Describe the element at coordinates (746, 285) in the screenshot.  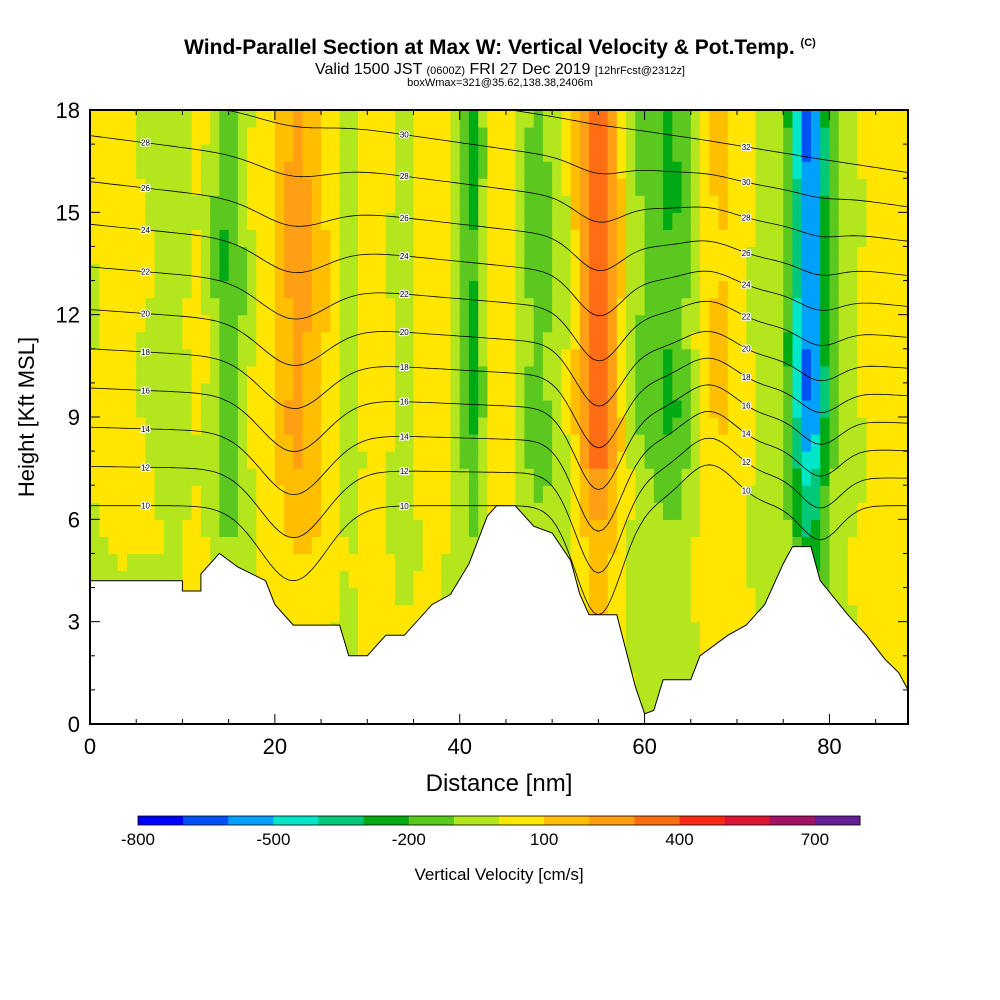
I see `contour-label: 24` at that location.